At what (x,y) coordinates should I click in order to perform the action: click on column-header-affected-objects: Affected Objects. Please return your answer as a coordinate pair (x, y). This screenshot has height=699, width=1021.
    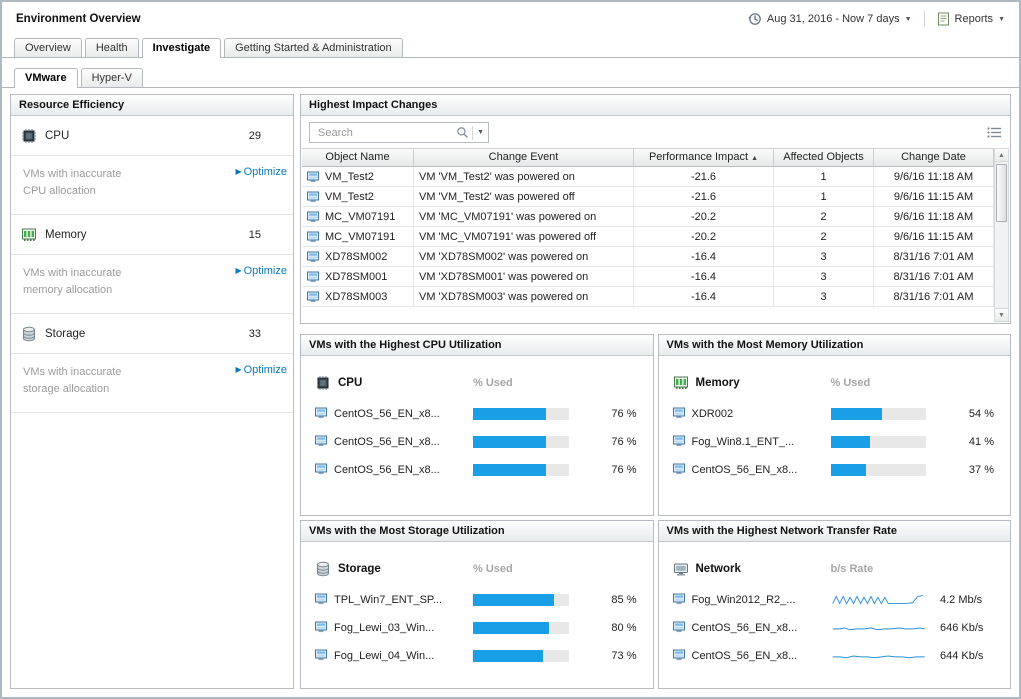
    Looking at the image, I should click on (824, 158).